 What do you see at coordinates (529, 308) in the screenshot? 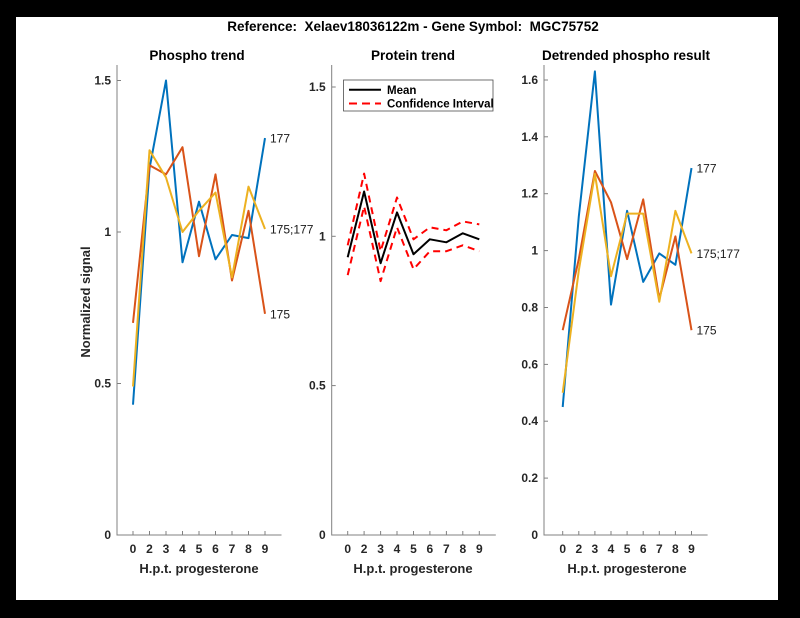
I see `y-tick-label: 0.8` at bounding box center [529, 308].